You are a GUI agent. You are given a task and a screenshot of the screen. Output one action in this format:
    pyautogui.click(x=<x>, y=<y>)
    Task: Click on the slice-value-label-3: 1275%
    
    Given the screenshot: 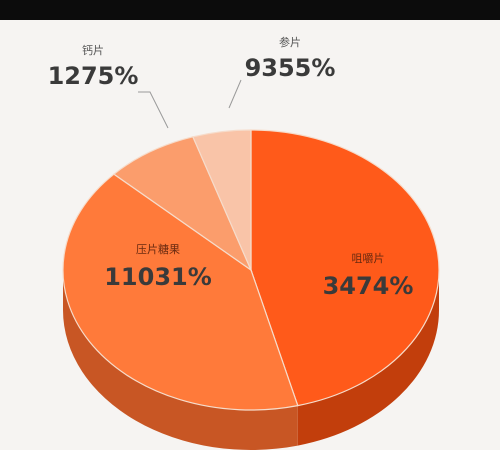 What is the action you would take?
    pyautogui.click(x=93, y=76)
    